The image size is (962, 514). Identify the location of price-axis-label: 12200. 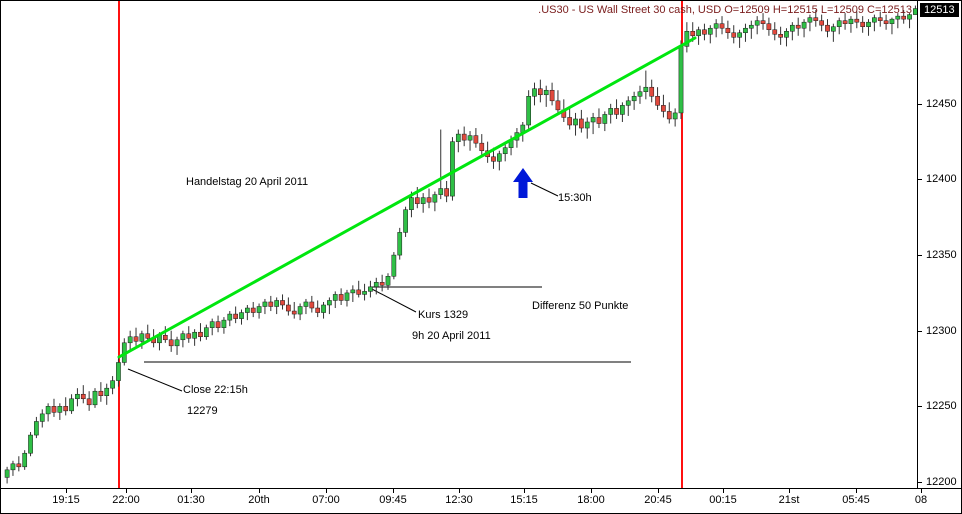
(941, 482).